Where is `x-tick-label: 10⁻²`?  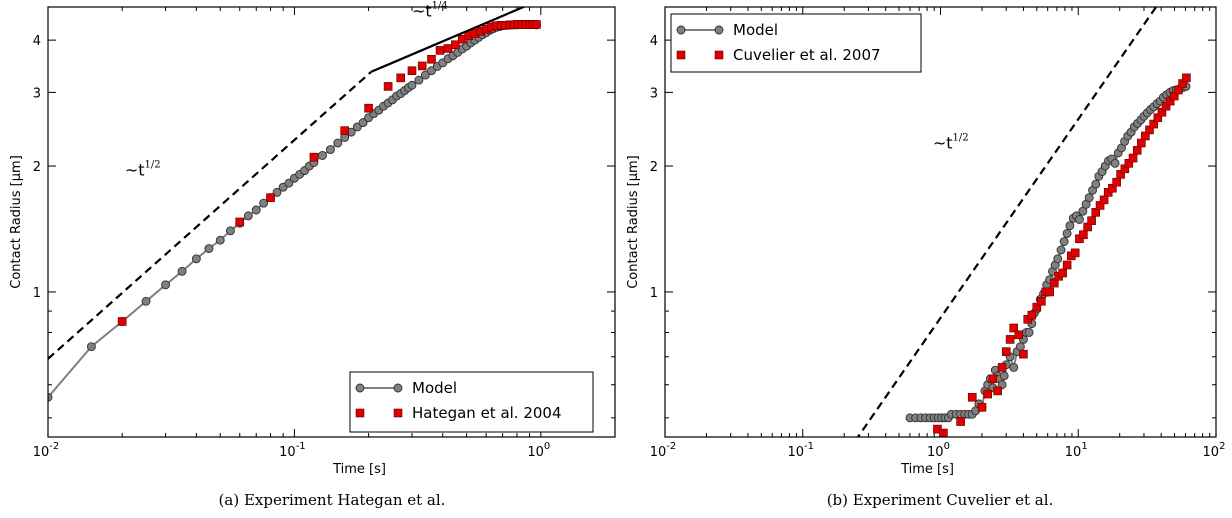
x-tick-label: 10⁻² is located at coordinates (46, 450).